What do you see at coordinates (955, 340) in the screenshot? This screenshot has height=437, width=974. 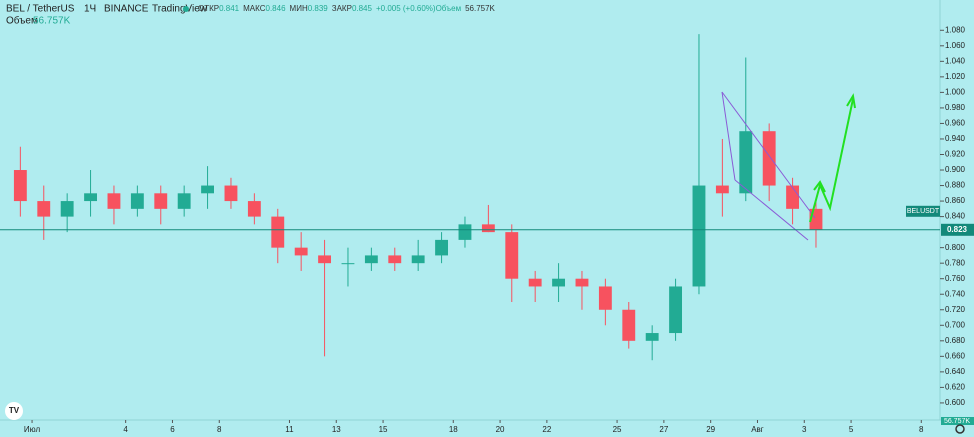 I see `y-tick-label: 0.680` at bounding box center [955, 340].